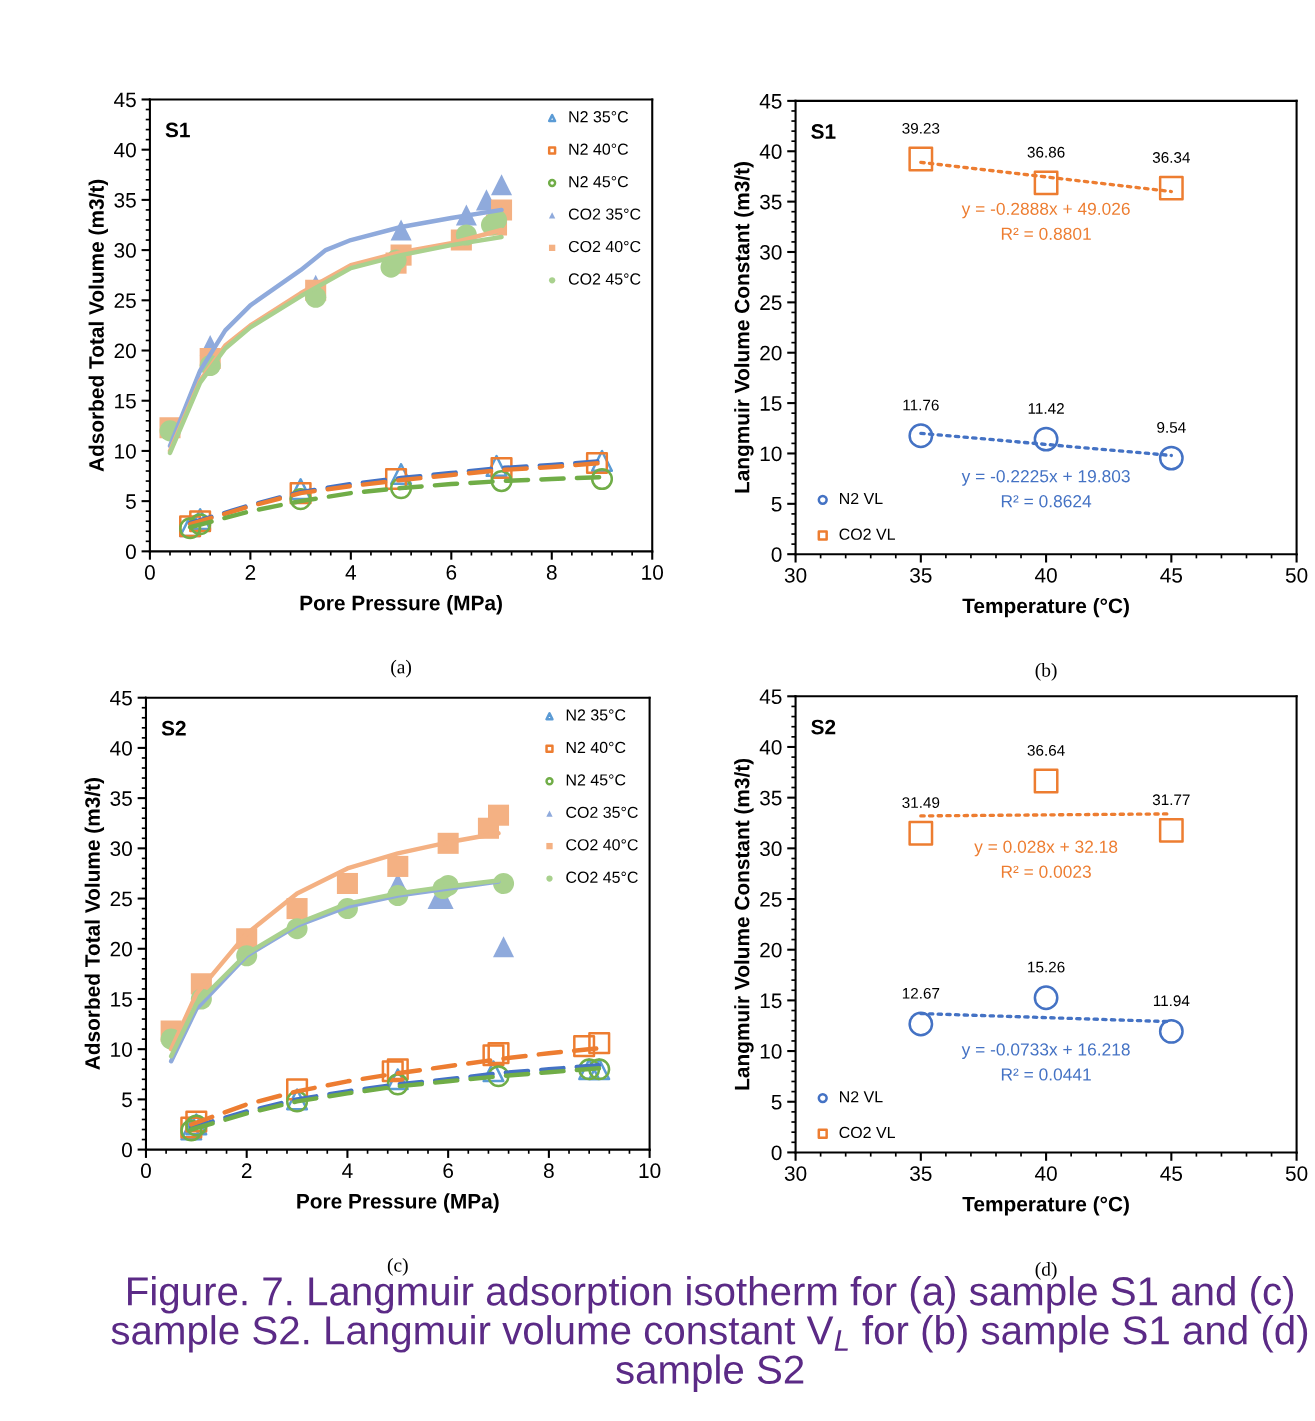 The width and height of the screenshot is (1315, 1421). Describe the element at coordinates (1171, 427) in the screenshot. I see `data-label: 9.54` at that location.